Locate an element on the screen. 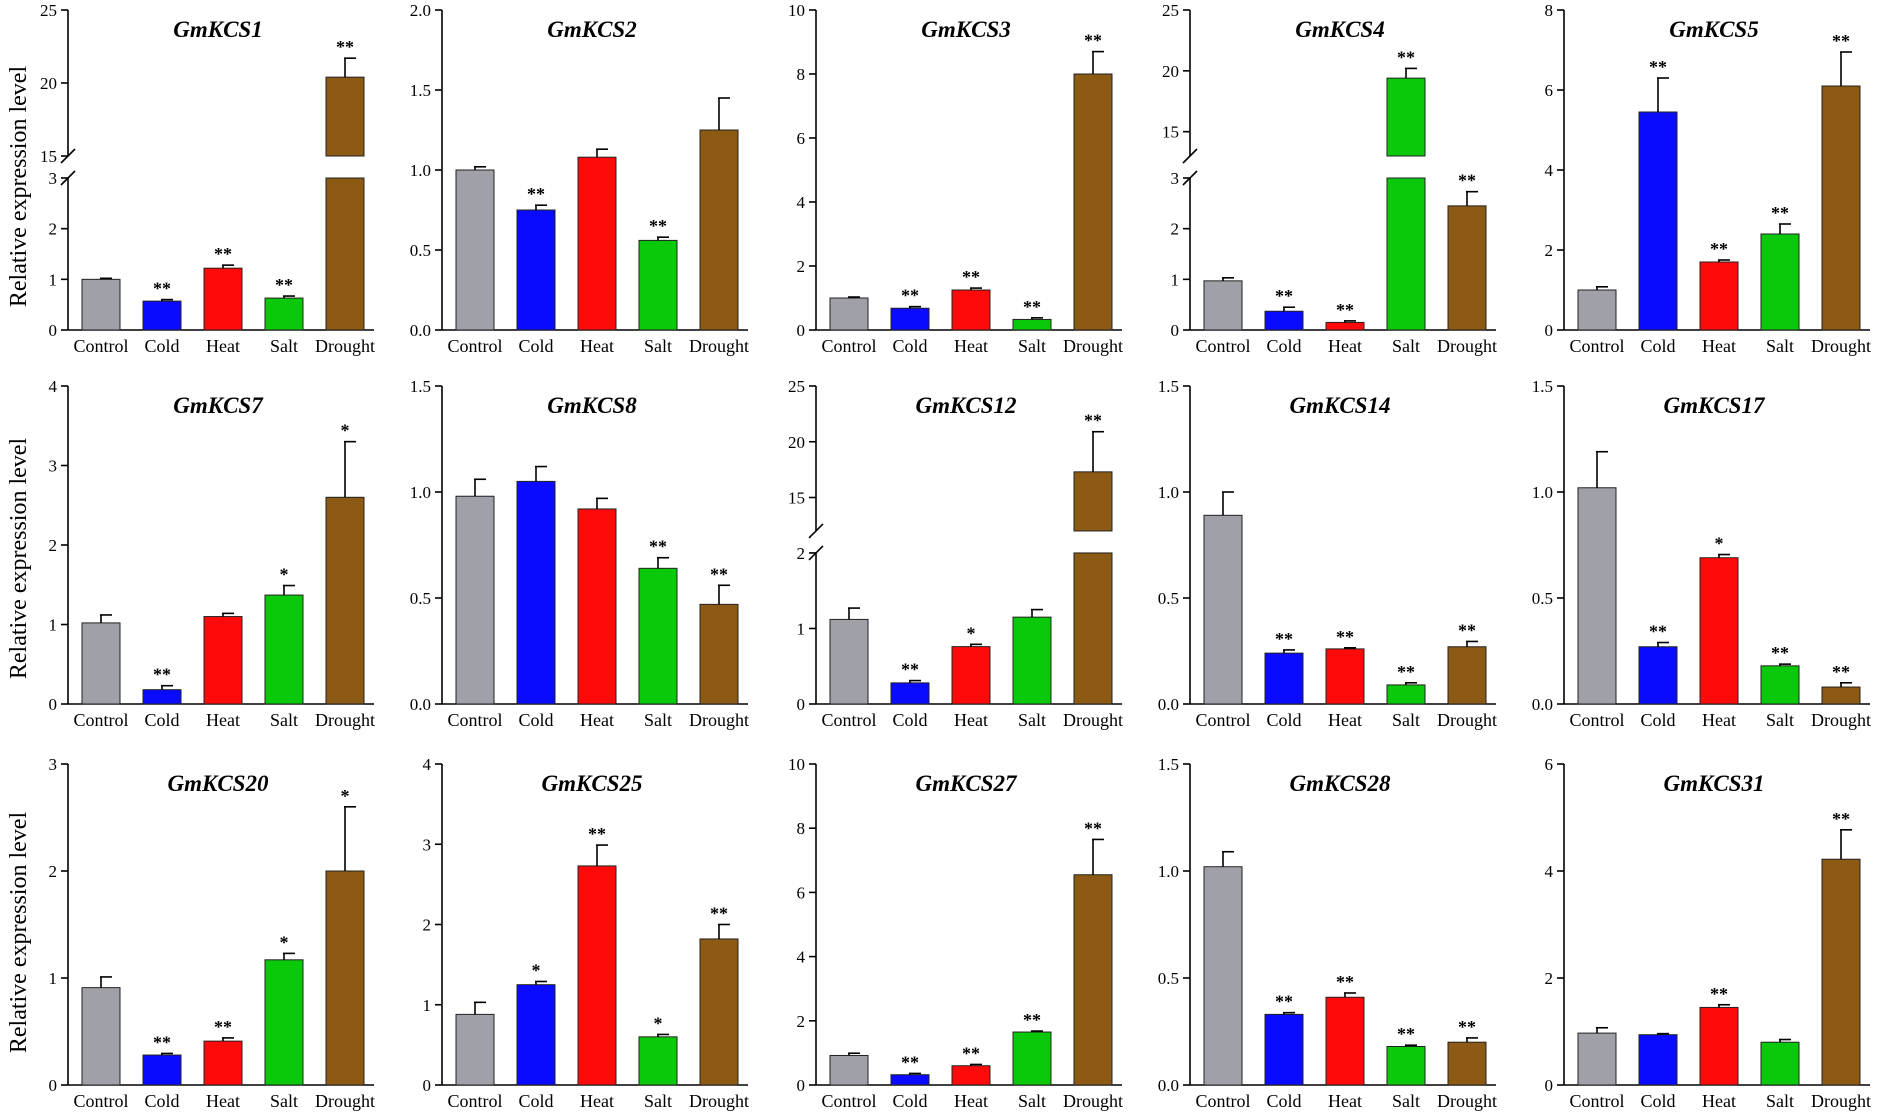 This screenshot has width=1890, height=1118. y-tick-label: 4 is located at coordinates (801, 957).